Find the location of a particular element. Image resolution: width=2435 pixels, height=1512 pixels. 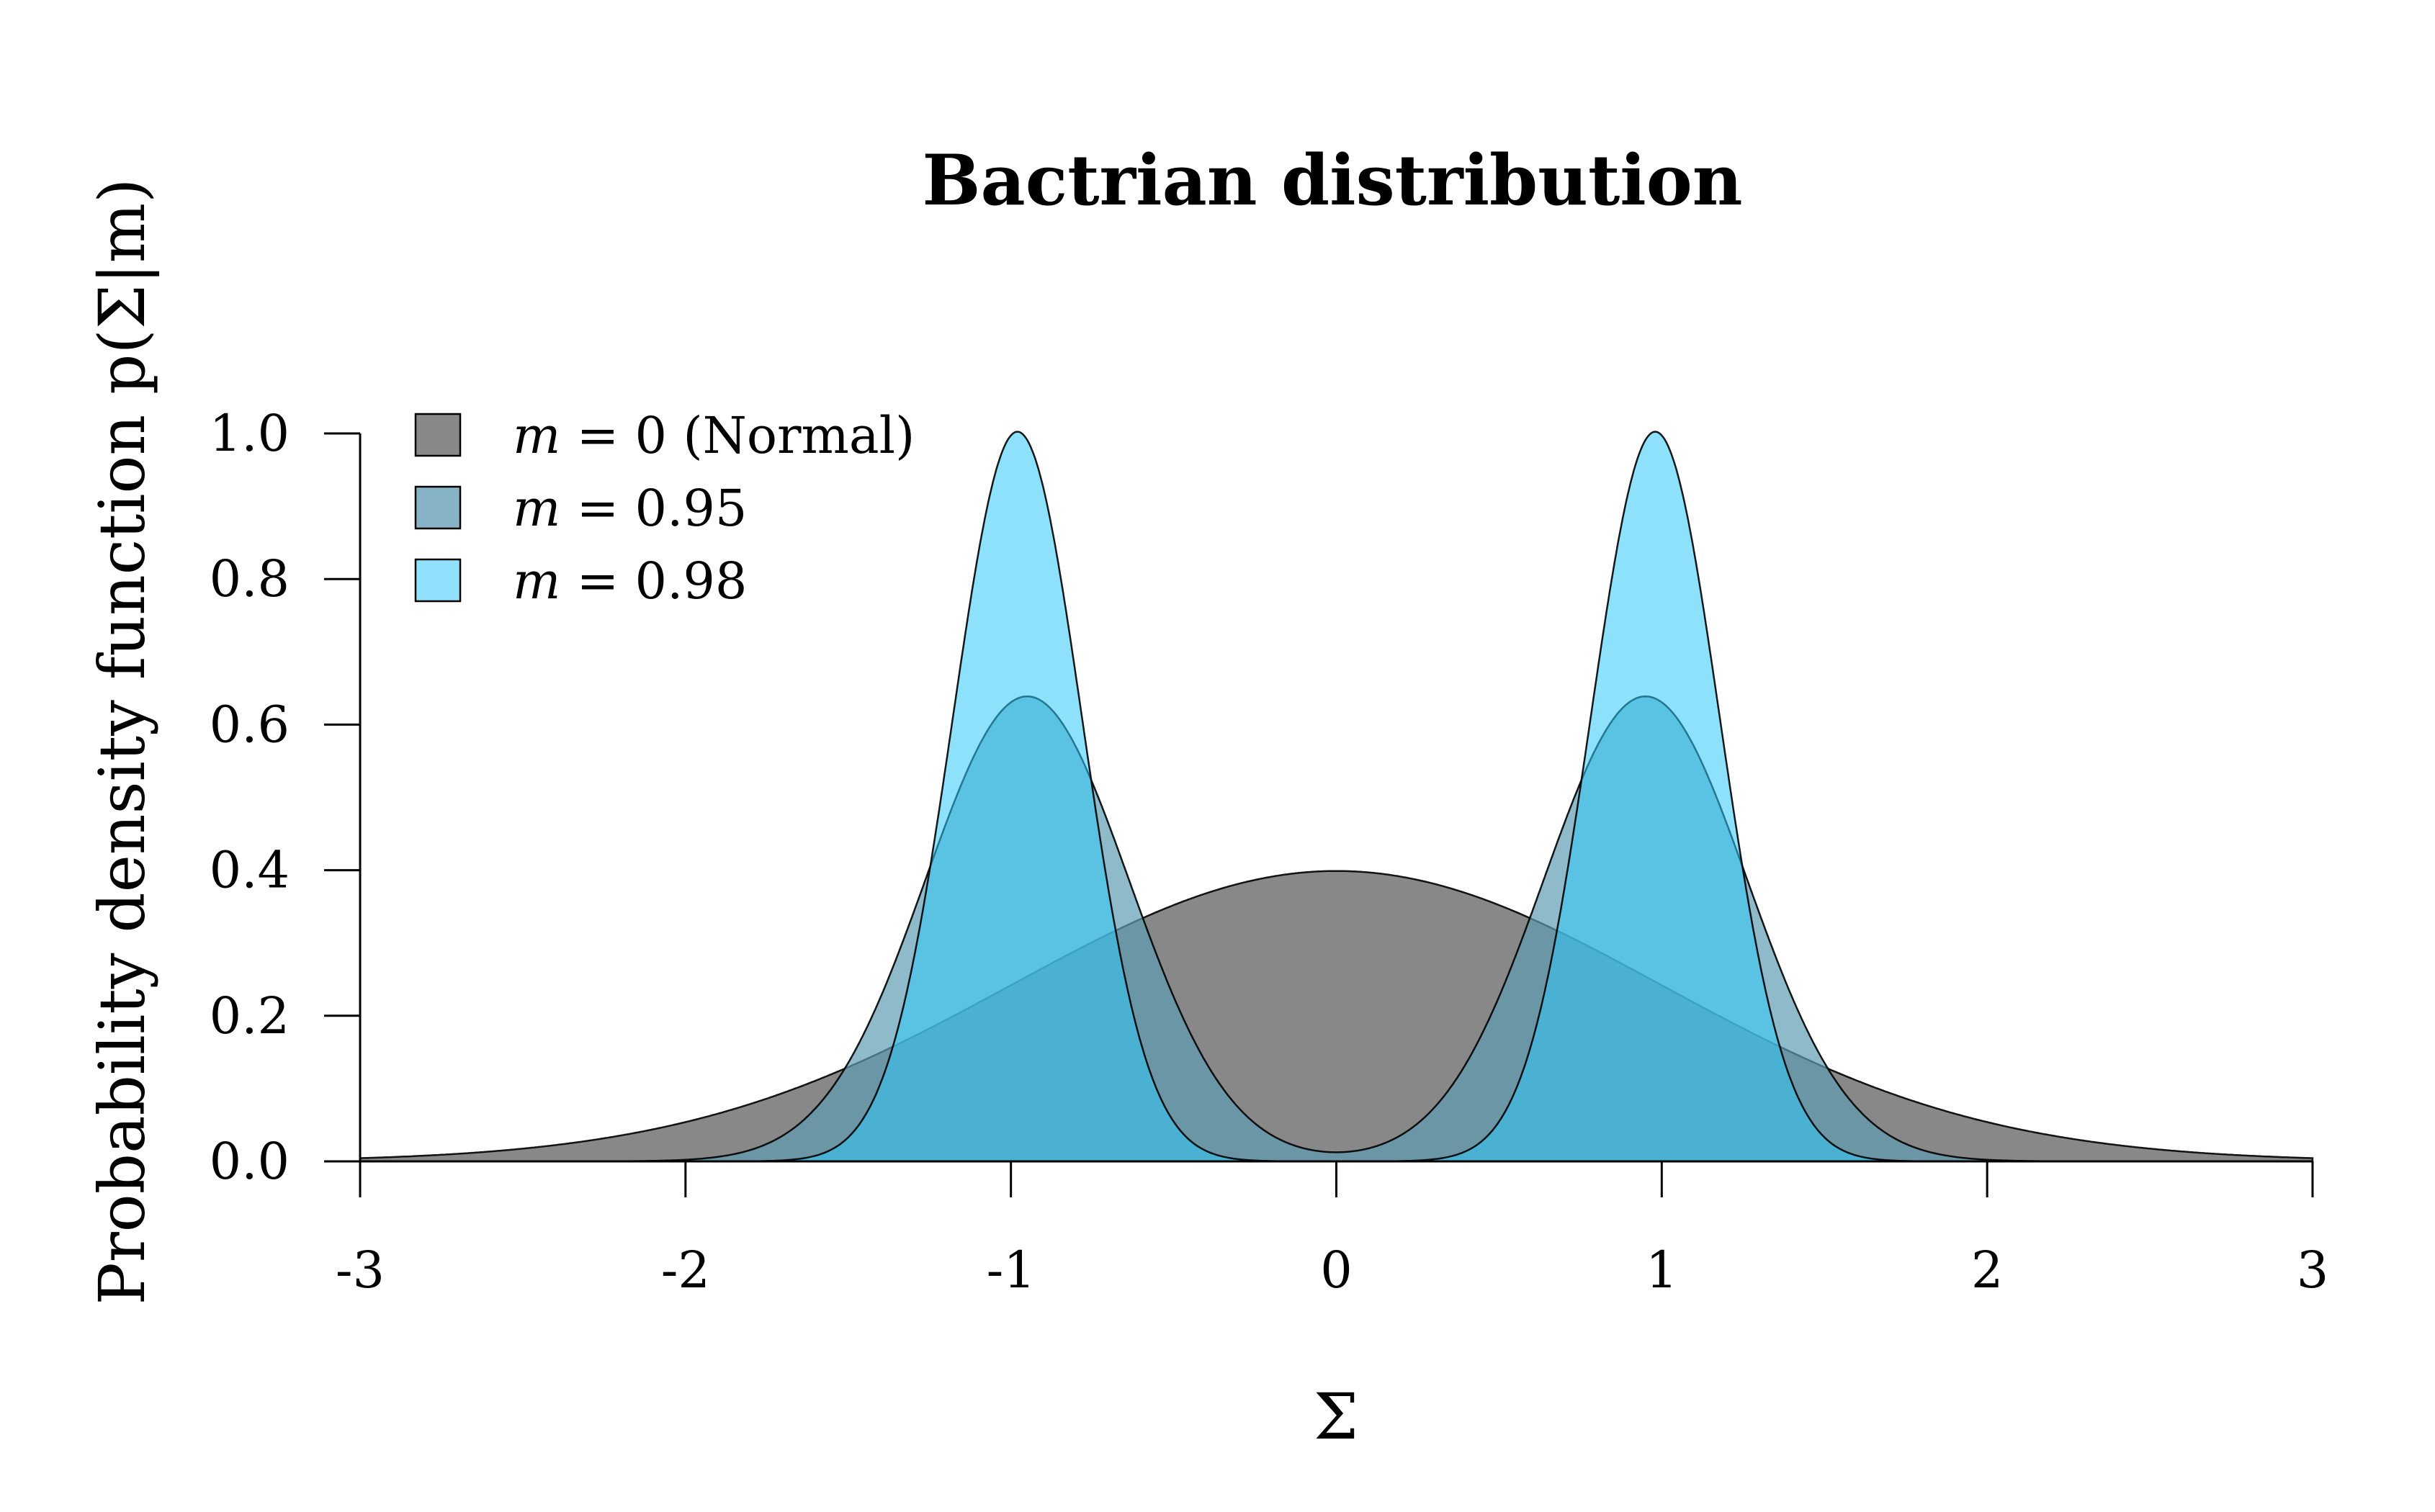

x-tick-label: -2 is located at coordinates (685, 1270).